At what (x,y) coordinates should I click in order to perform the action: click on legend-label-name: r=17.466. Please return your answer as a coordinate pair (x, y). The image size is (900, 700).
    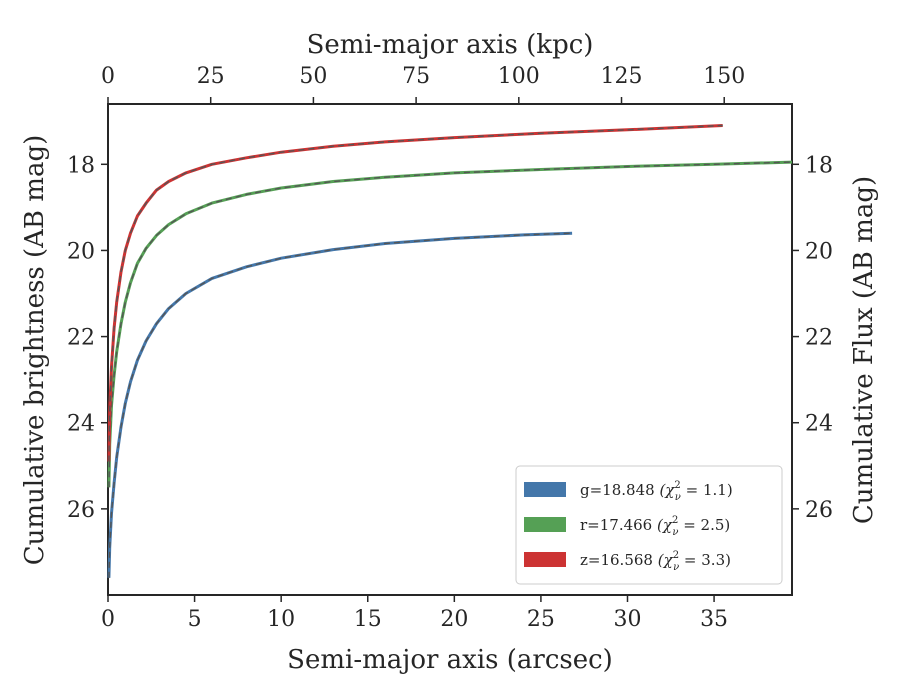
    Looking at the image, I should click on (618, 525).